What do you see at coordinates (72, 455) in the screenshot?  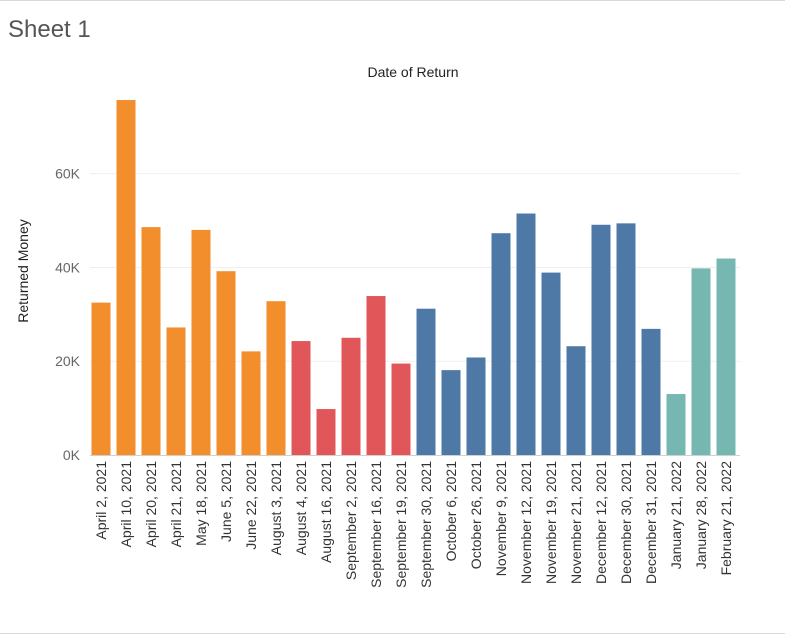 I see `y-tick-label: 0K` at bounding box center [72, 455].